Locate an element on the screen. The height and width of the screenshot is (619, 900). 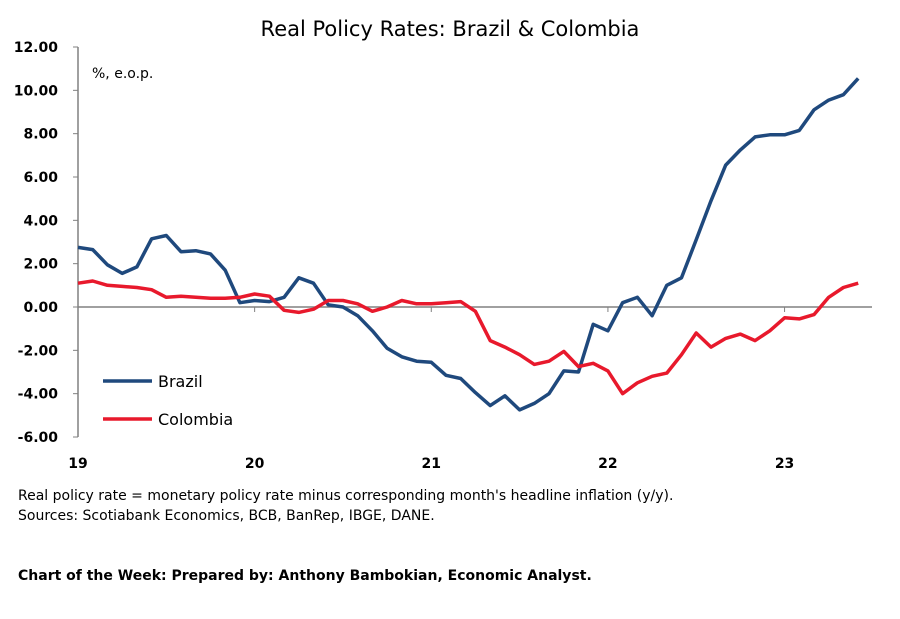
unit-label: %, e.o.p. is located at coordinates (122, 74).